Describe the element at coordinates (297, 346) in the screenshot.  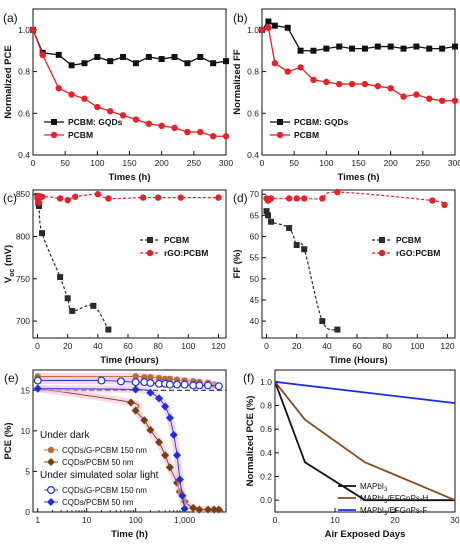
I see `x-tick-label: 20` at that location.